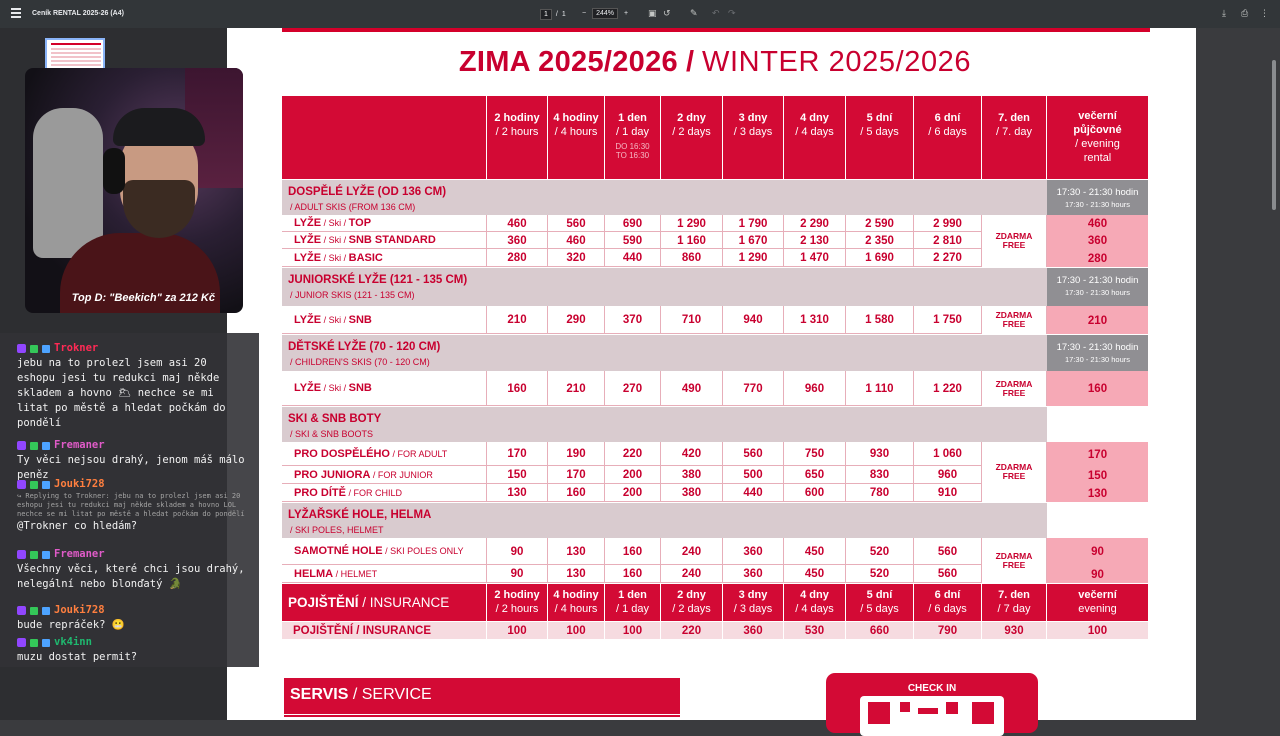 Image resolution: width=1280 pixels, height=736 pixels. Describe the element at coordinates (373, 493) in the screenshot. I see `row-label-english: / FOR CHILD` at that location.